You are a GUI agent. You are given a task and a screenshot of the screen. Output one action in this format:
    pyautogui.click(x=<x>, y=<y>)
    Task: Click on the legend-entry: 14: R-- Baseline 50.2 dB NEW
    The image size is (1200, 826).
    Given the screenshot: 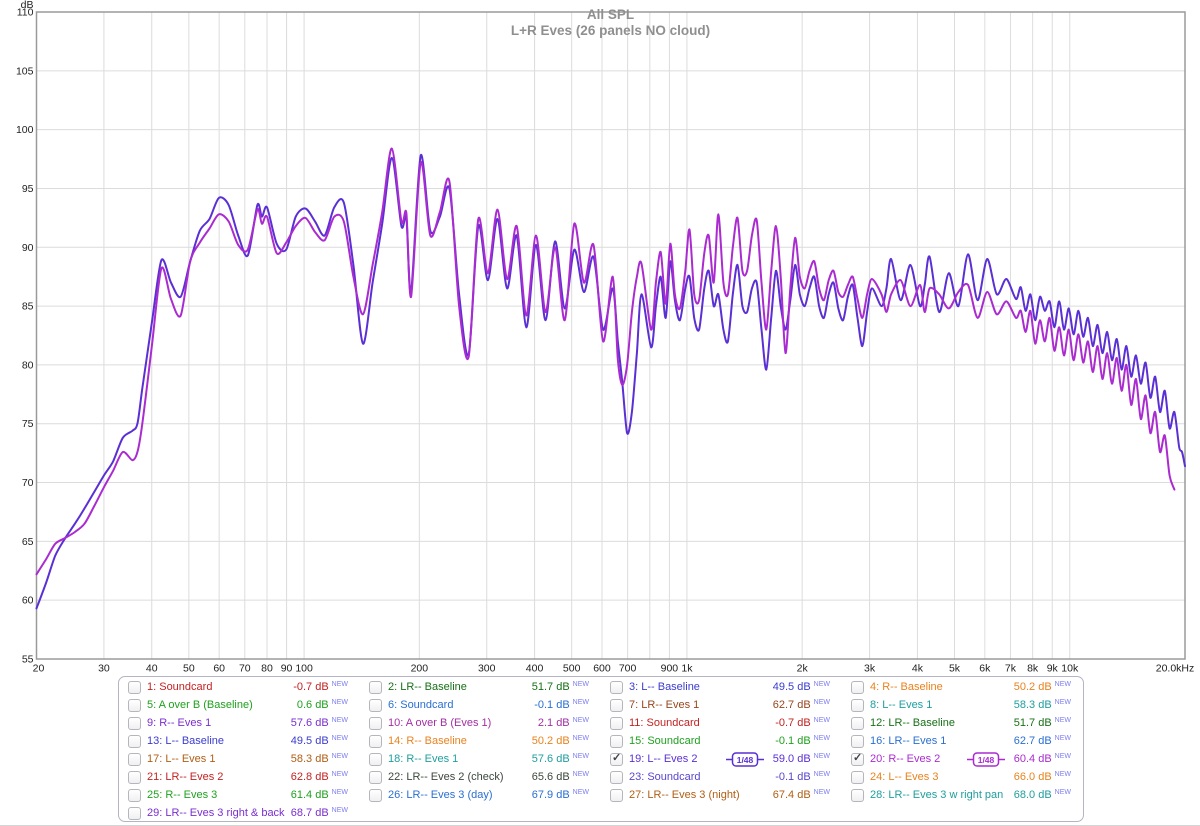 What is the action you would take?
    pyautogui.click(x=480, y=741)
    